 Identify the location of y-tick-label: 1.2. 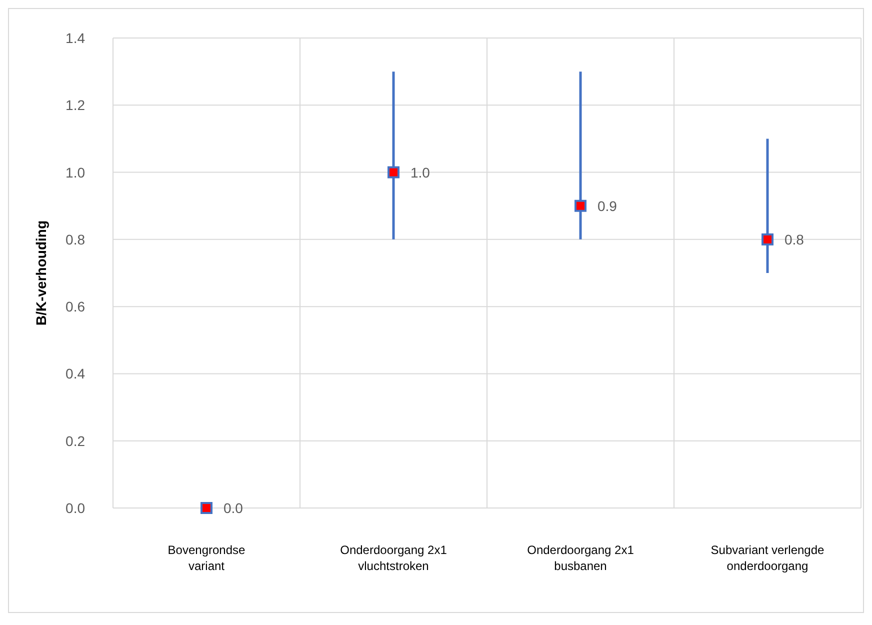
(76, 105).